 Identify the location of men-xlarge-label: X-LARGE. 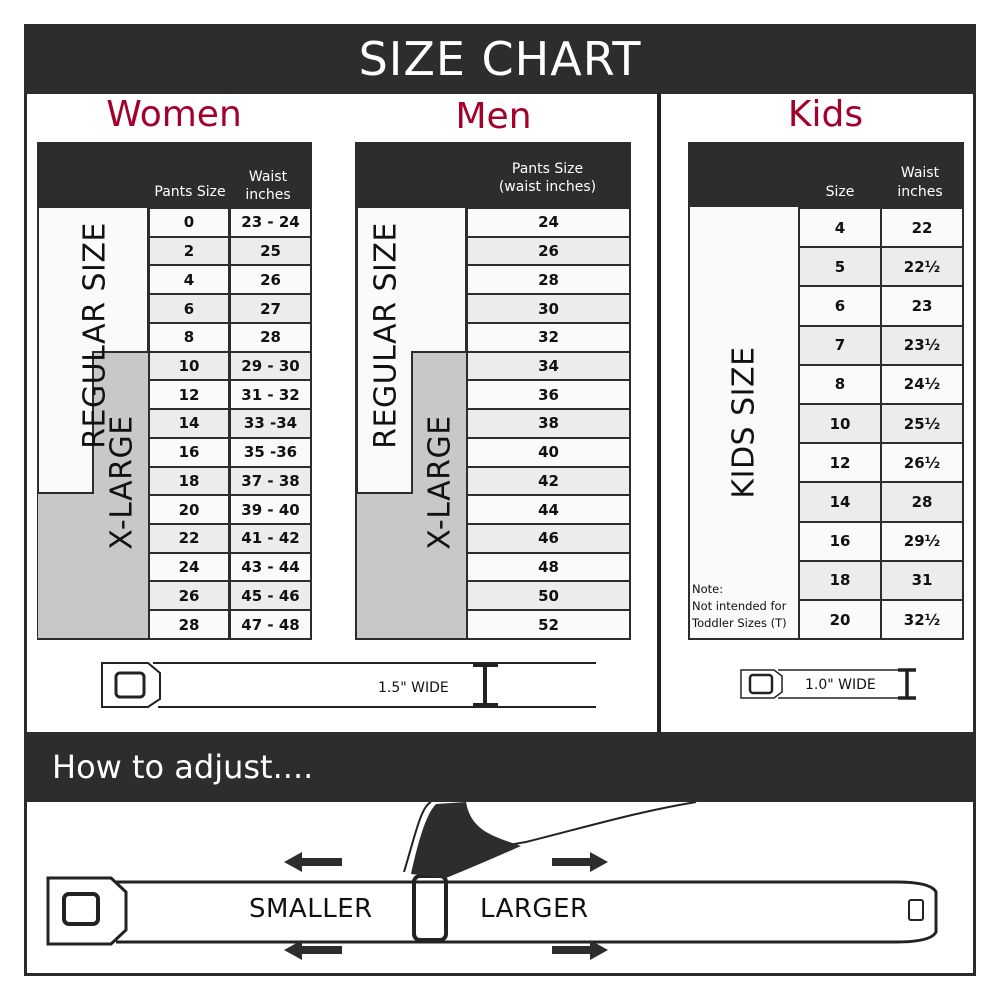
(440, 482).